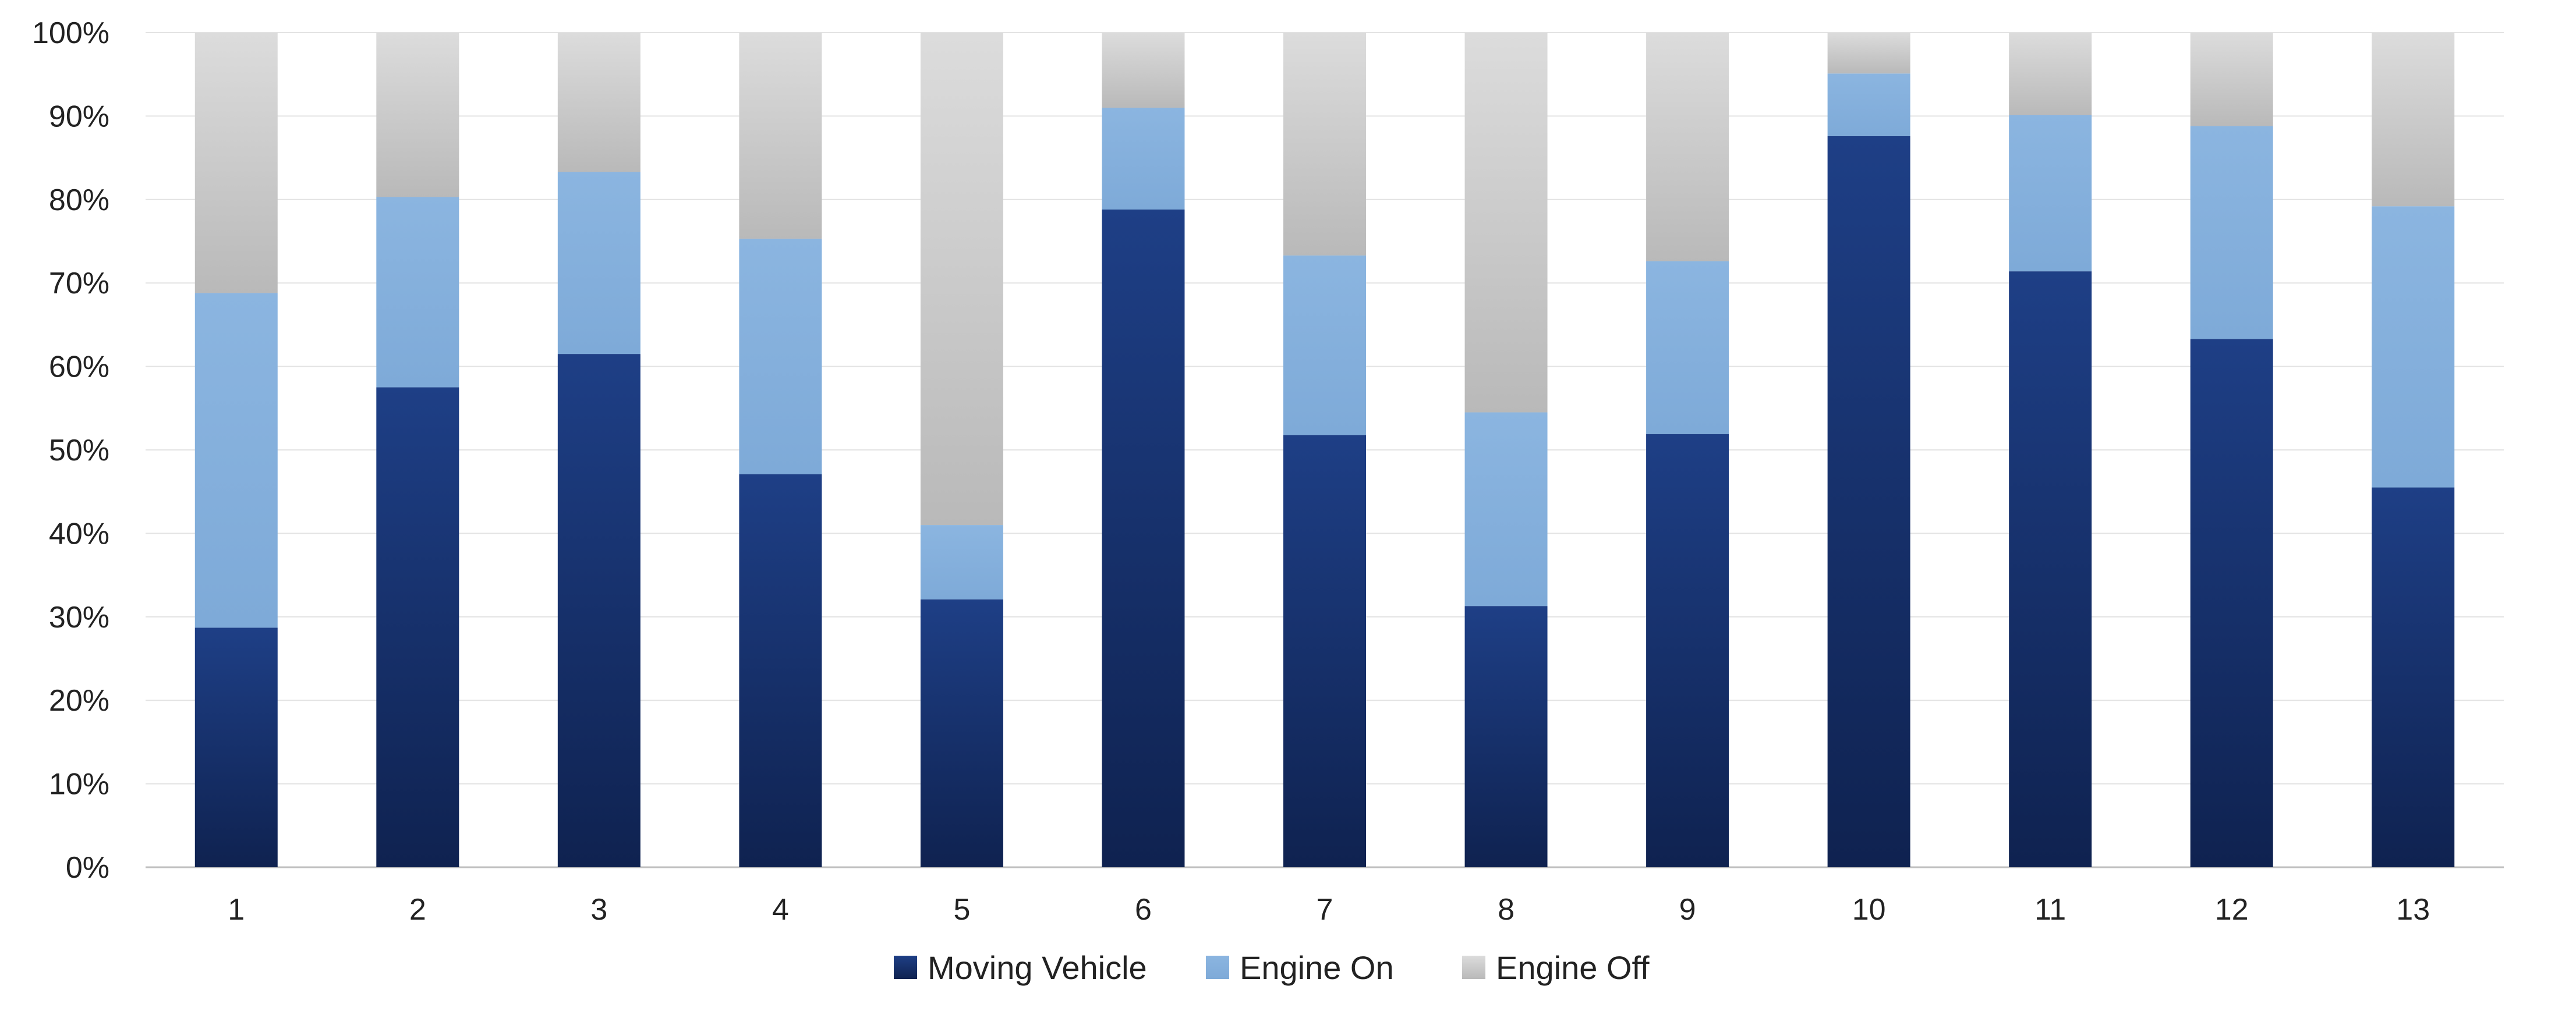  I want to click on y-axis: 0% 10% 20% 30% 40% 50% 60% 70% 80% 90% 100%, so click(70, 450).